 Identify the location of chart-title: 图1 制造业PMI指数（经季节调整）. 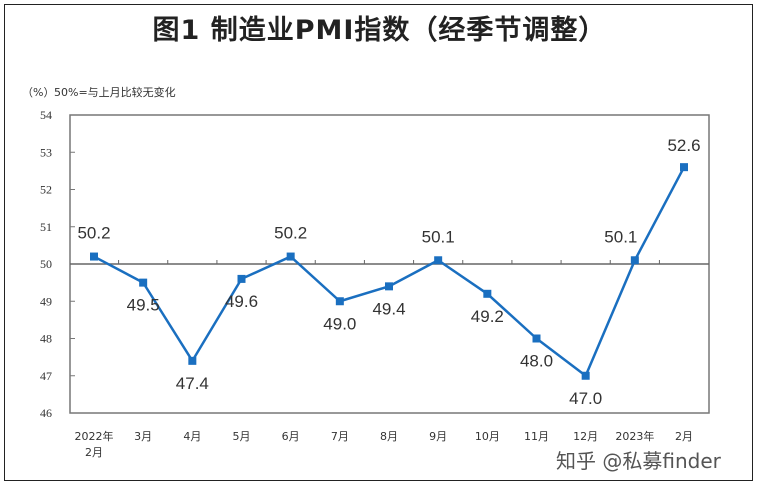
(379, 30).